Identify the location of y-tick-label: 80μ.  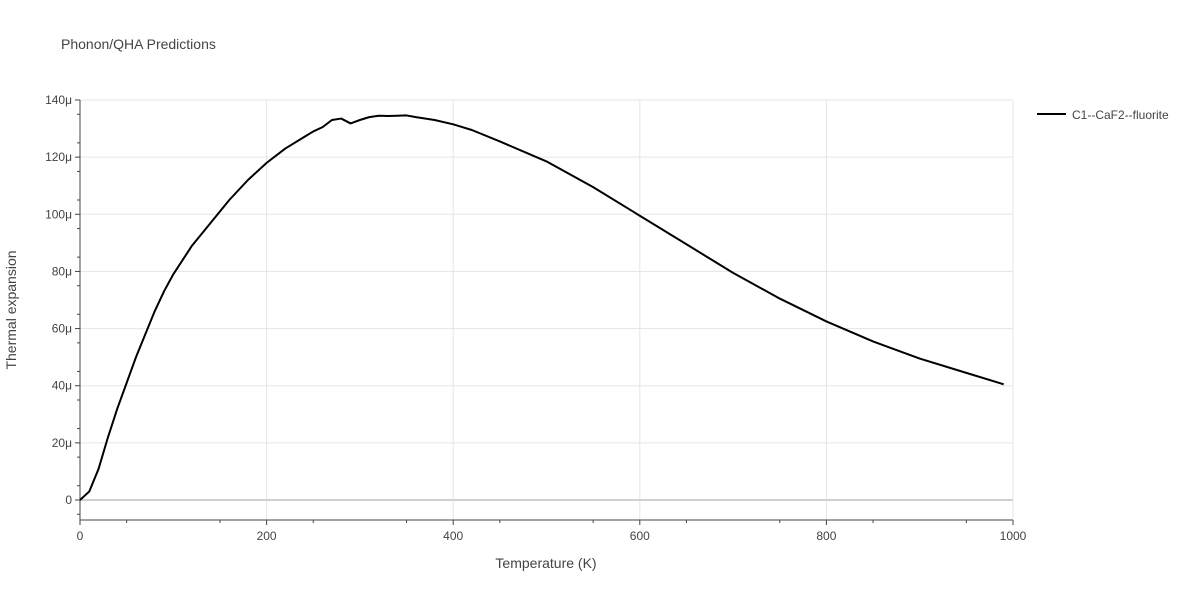
(62, 271).